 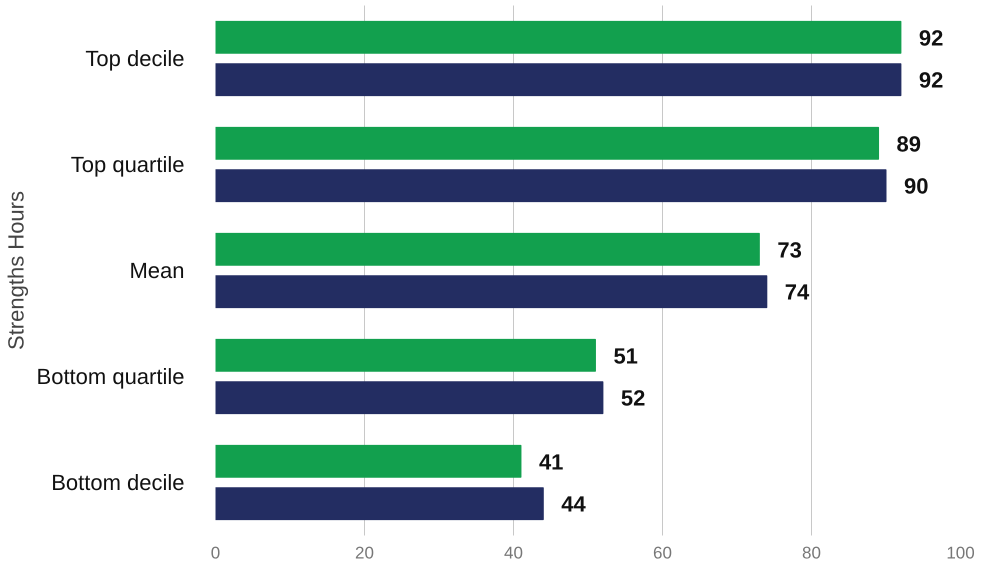 What do you see at coordinates (633, 398) in the screenshot?
I see `data-label: 52` at bounding box center [633, 398].